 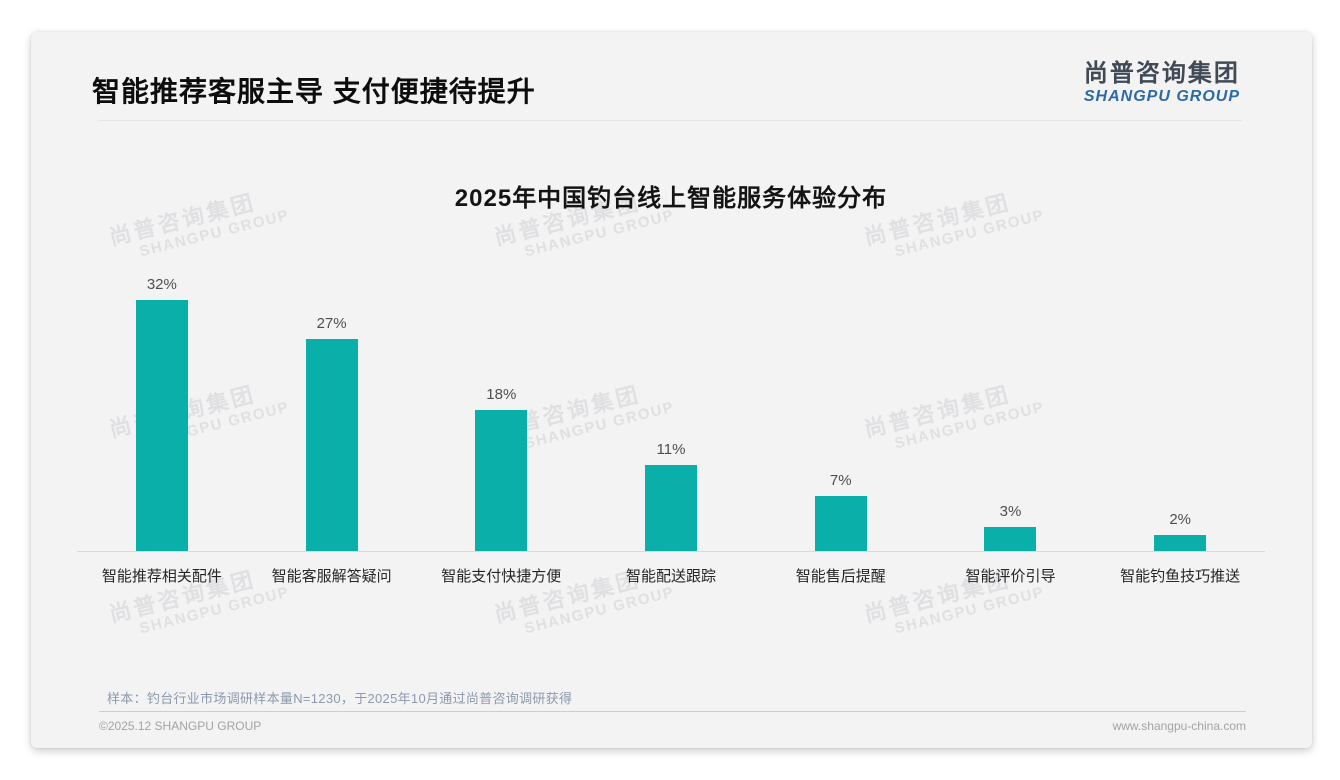 What do you see at coordinates (331, 323) in the screenshot?
I see `bar-value-label: 27%` at bounding box center [331, 323].